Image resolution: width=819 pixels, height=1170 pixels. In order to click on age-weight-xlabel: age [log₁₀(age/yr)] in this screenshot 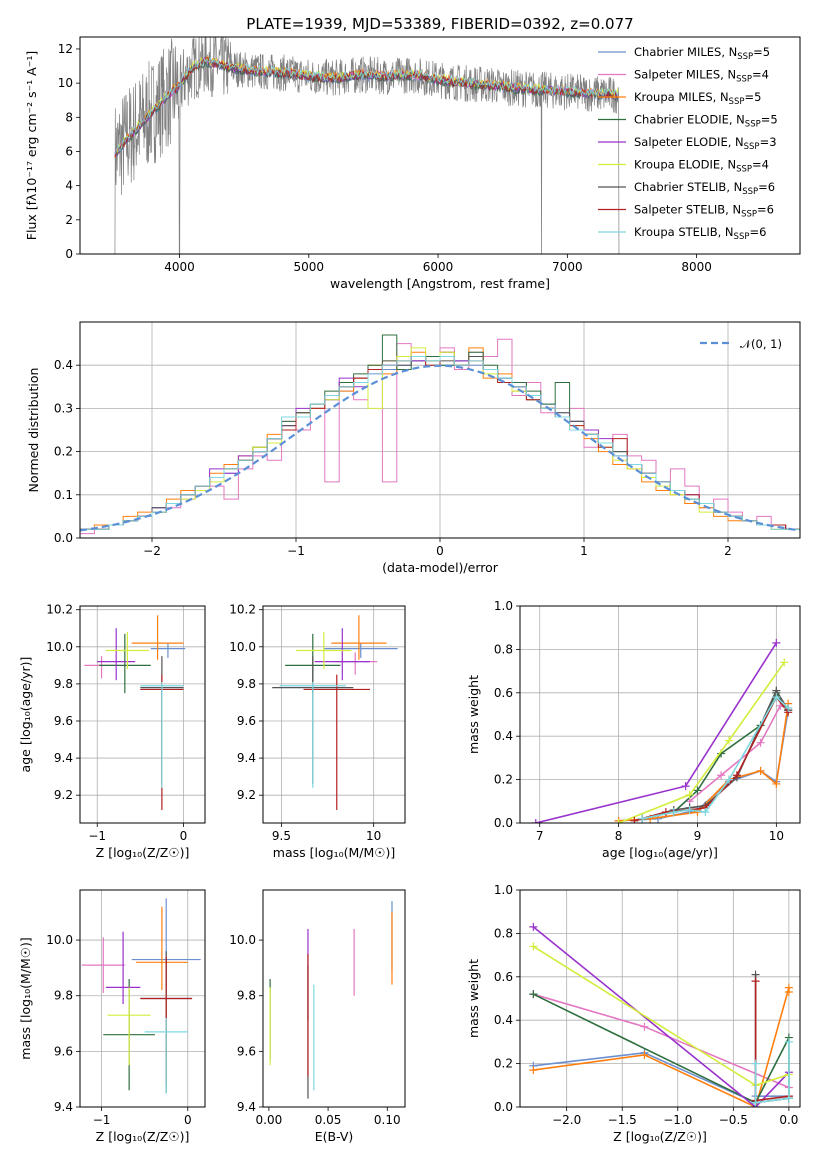, I will do `click(660, 852)`.